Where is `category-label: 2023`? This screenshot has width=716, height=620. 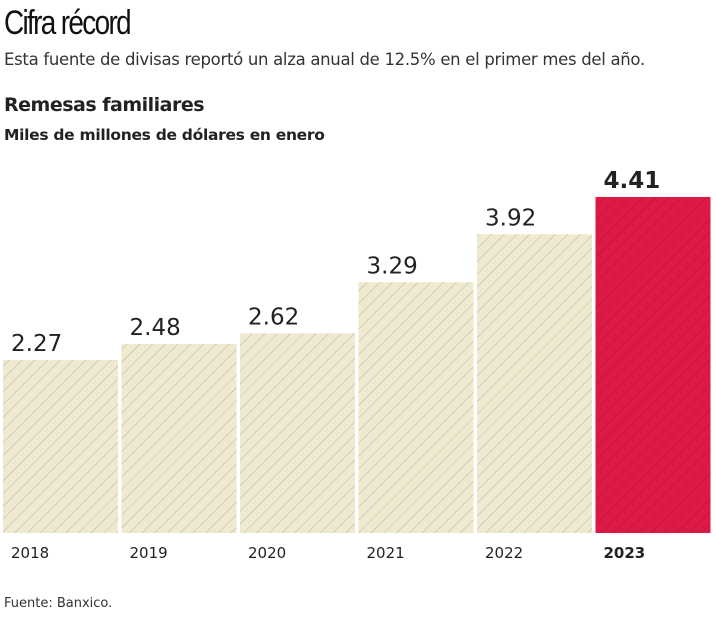
category-label: 2023 is located at coordinates (625, 553).